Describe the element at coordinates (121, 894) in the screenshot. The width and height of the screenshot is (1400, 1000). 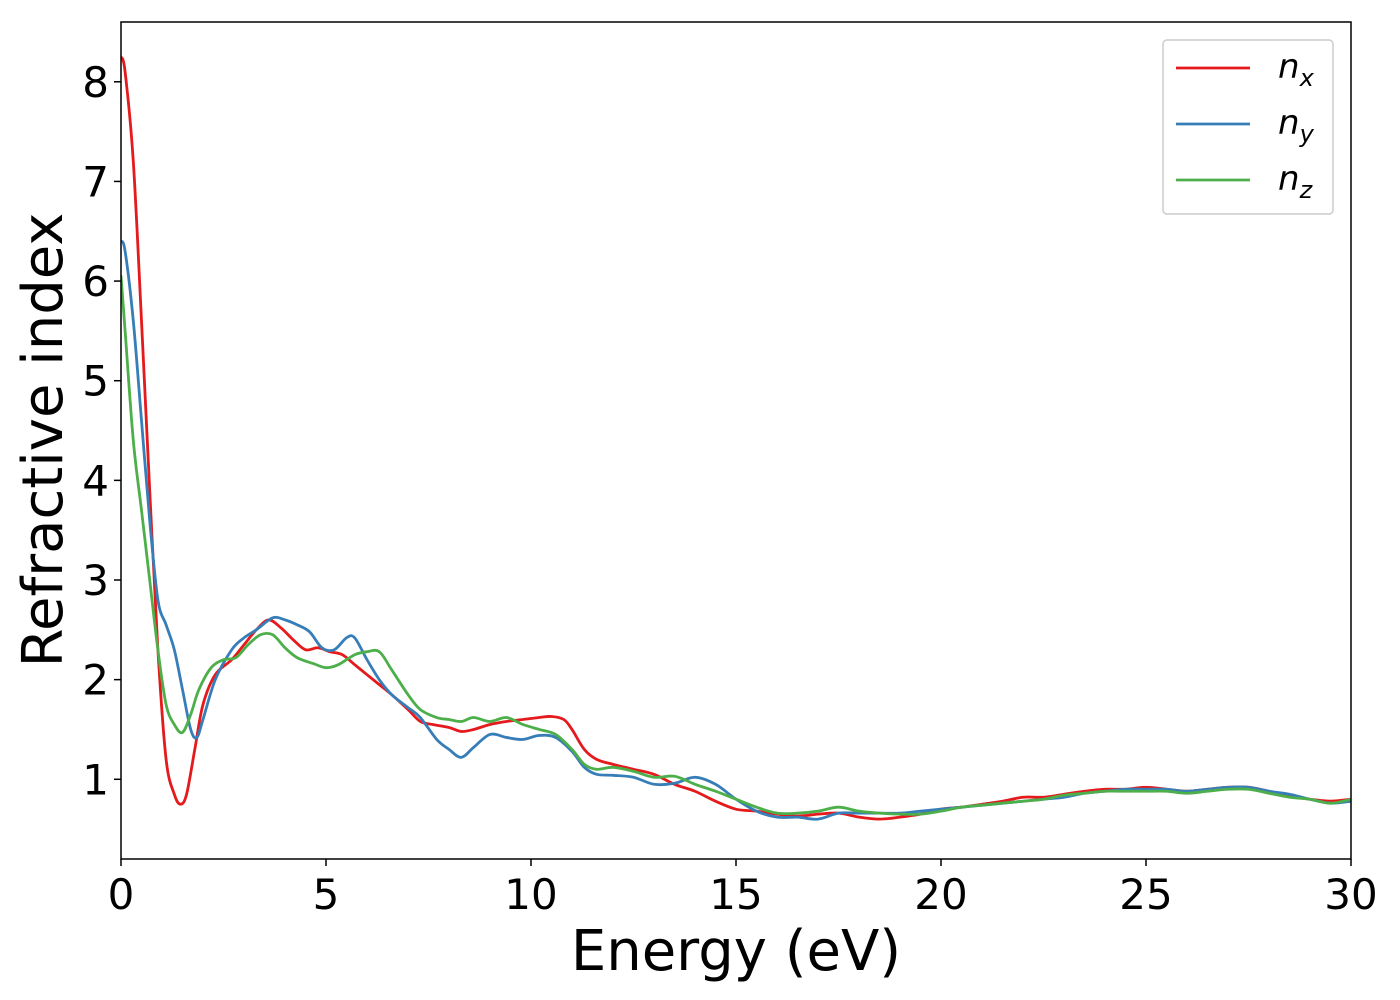
I see `x-tick-label: 0` at that location.